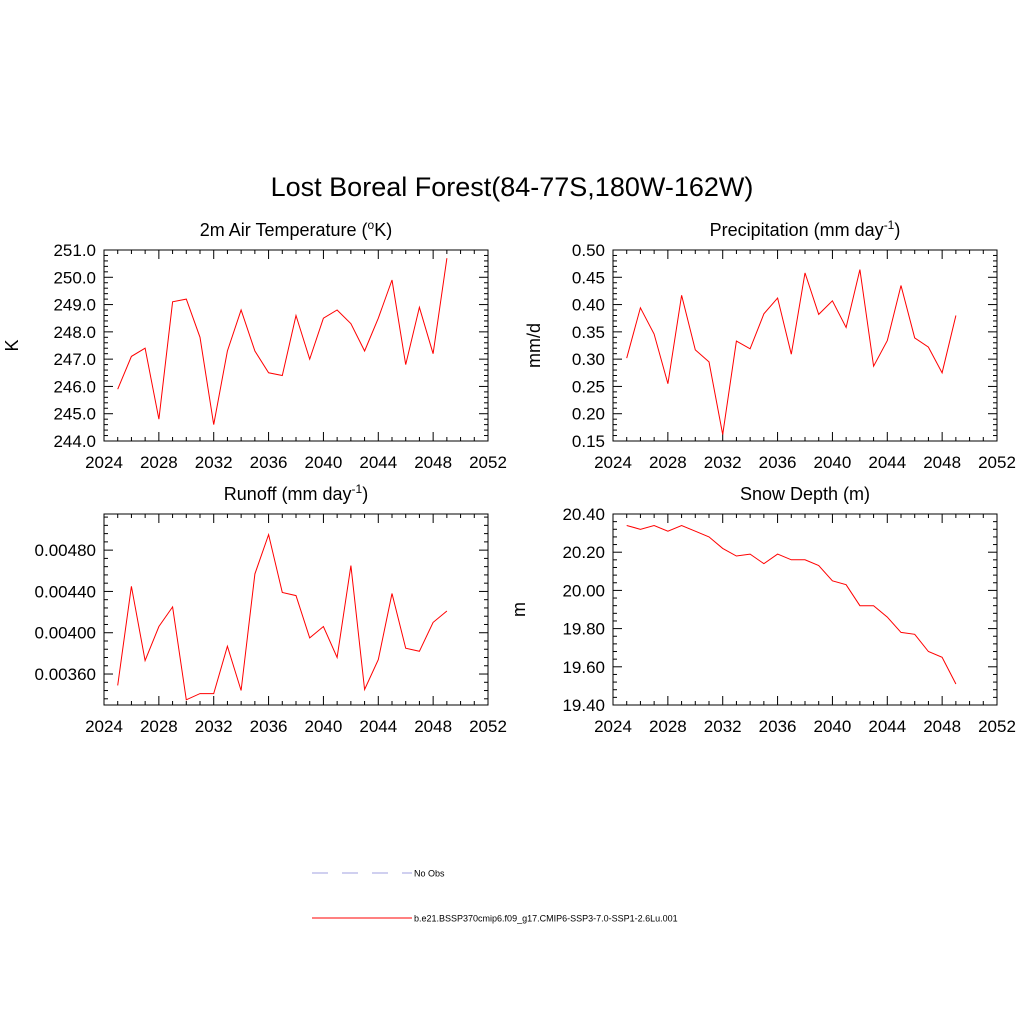  Describe the element at coordinates (296, 493) in the screenshot. I see `panel-title: Runoff (mm day-1)` at that location.